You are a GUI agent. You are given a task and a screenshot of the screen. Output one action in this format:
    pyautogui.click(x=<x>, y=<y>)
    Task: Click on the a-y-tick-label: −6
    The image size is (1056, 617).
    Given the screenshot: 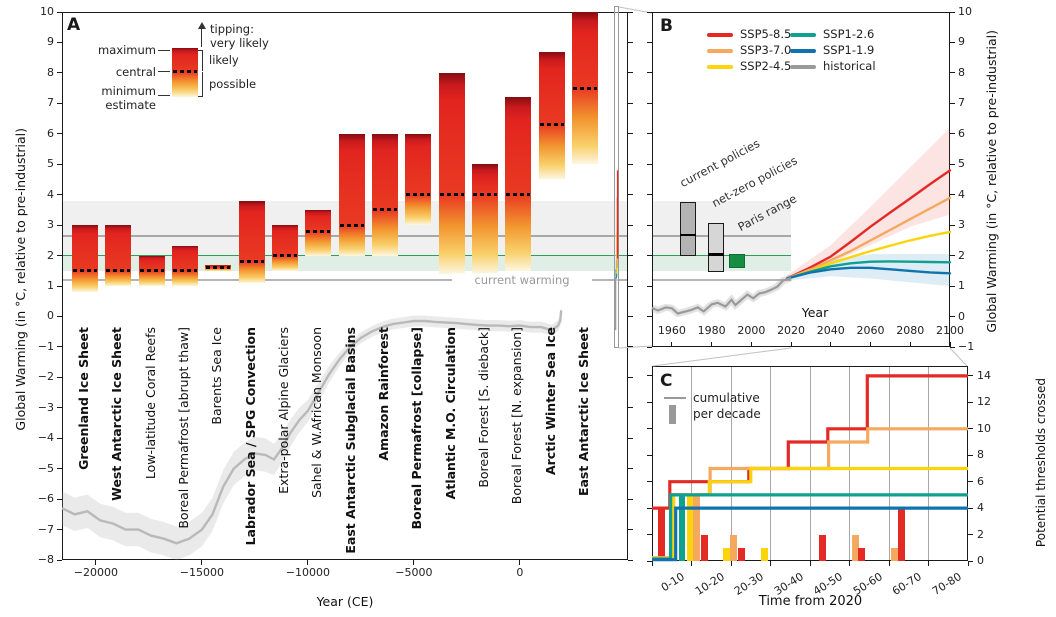 What is the action you would take?
    pyautogui.click(x=45, y=499)
    